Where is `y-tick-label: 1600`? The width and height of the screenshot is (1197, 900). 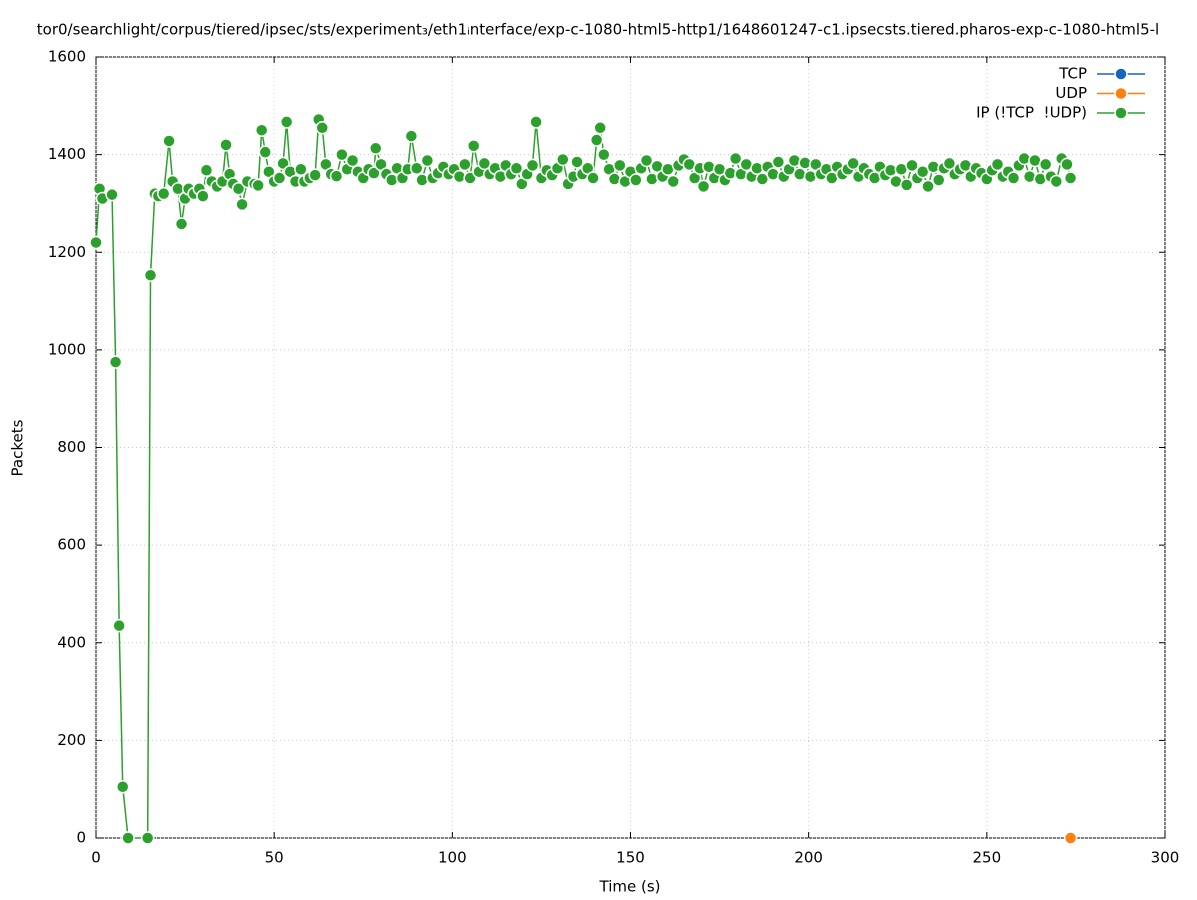 y-tick-label: 1600 is located at coordinates (67, 57).